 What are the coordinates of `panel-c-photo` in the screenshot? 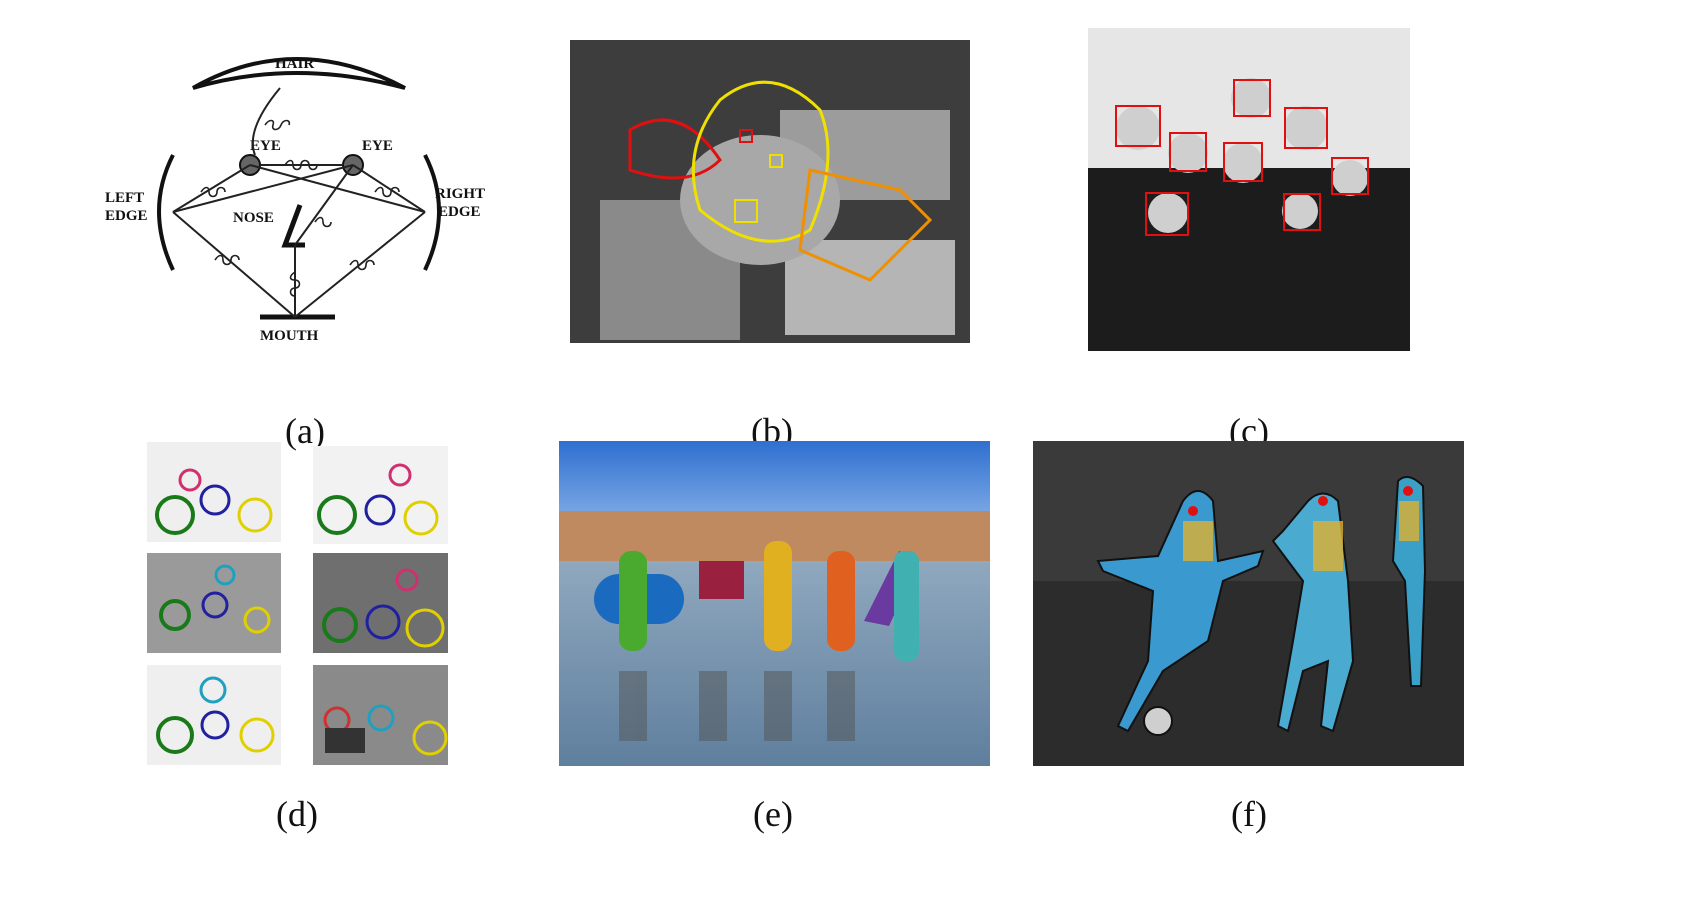 It's located at (1249, 189).